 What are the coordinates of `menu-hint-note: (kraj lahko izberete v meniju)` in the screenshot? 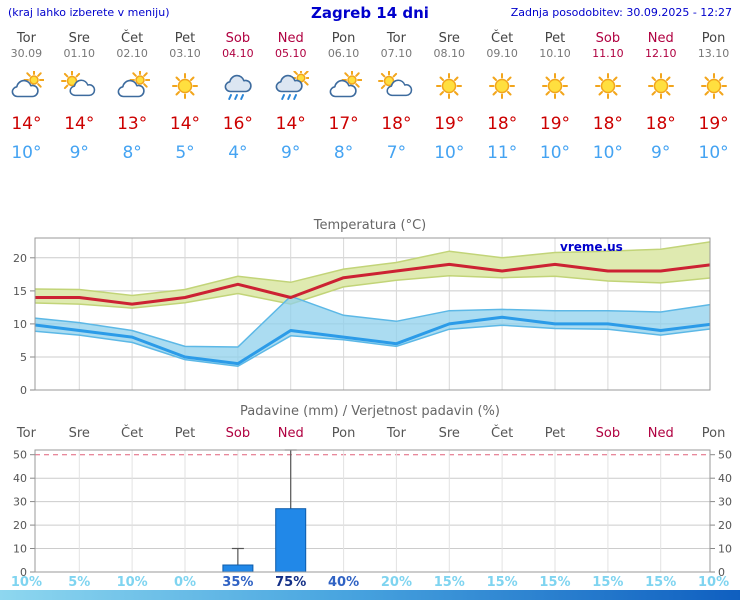 It's located at (89, 12).